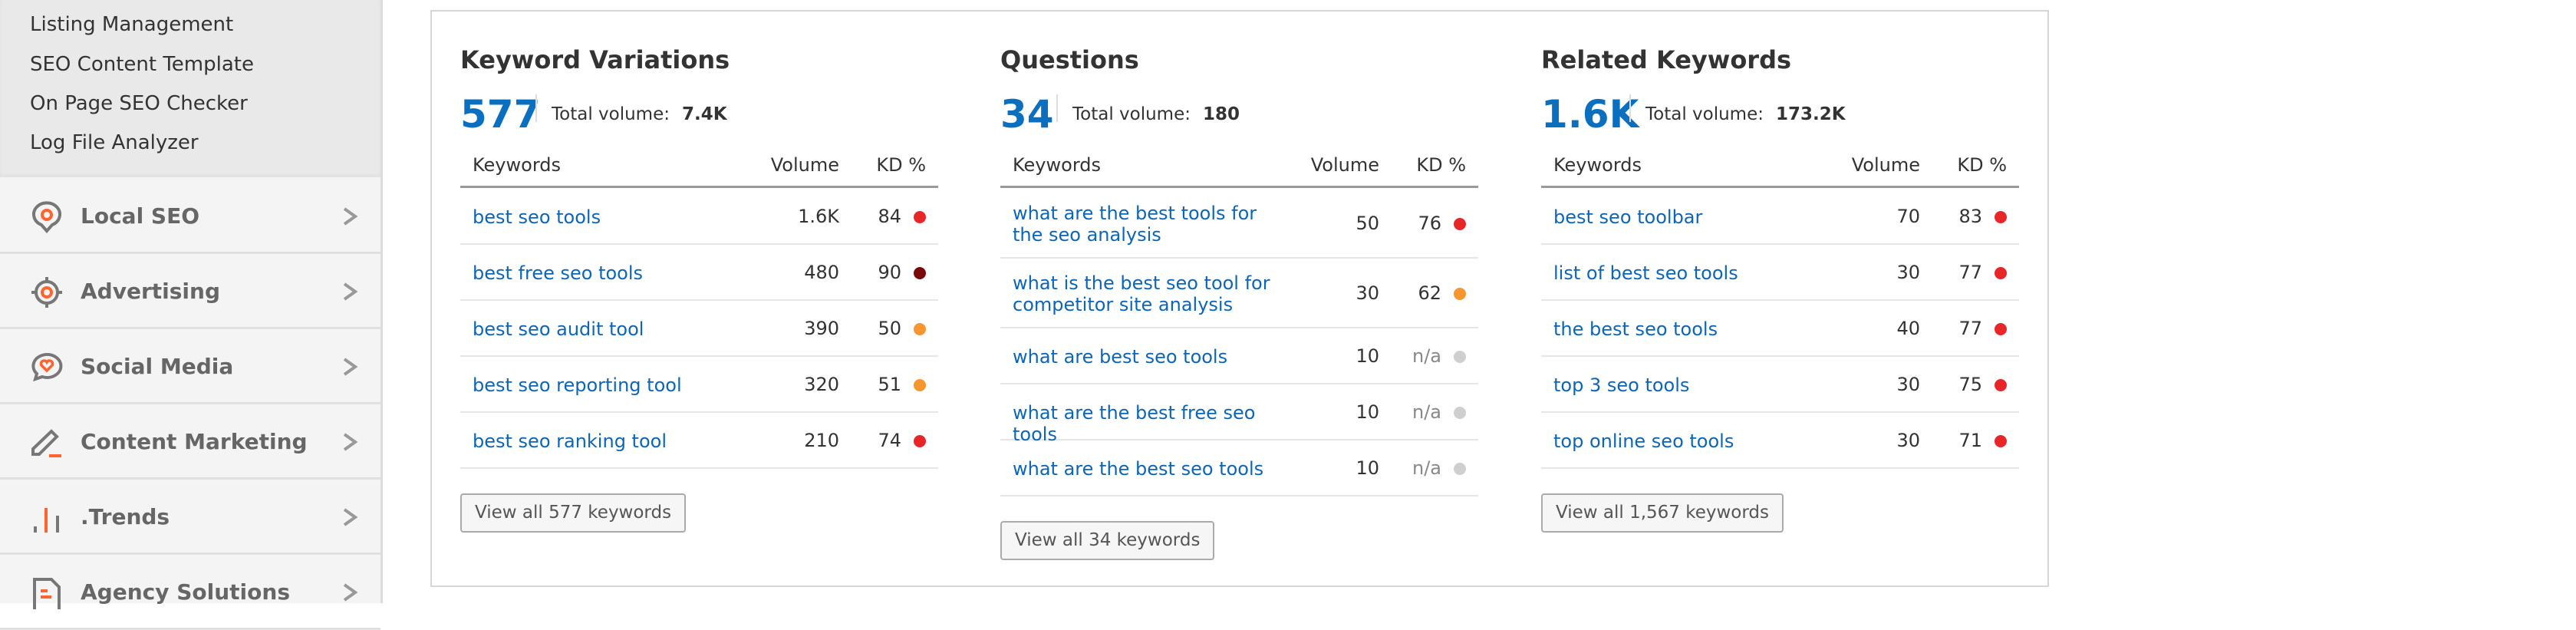 Image resolution: width=2576 pixels, height=630 pixels. Describe the element at coordinates (1429, 293) in the screenshot. I see `kd-value: 62` at that location.